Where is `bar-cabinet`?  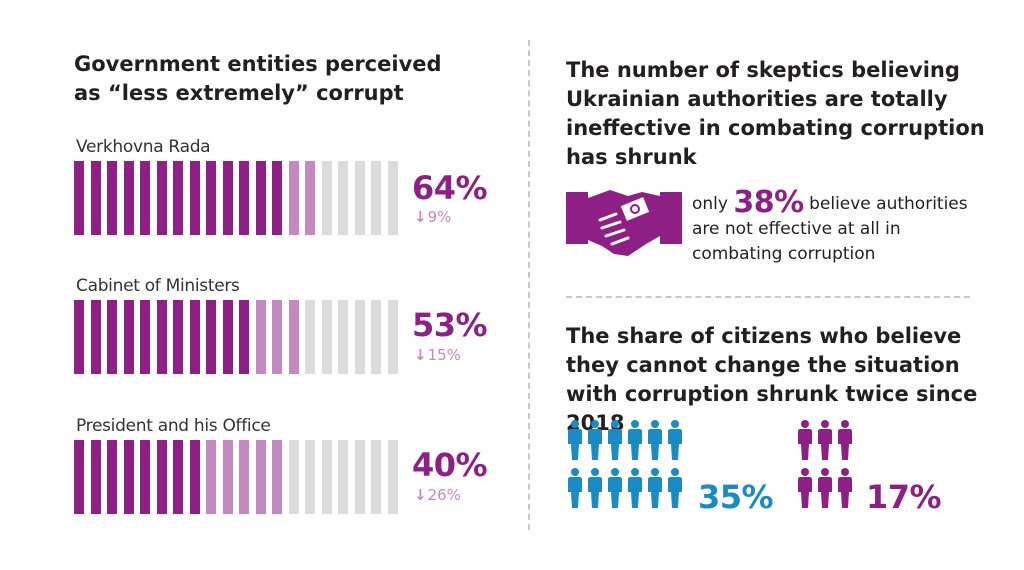 bar-cabinet is located at coordinates (239, 337).